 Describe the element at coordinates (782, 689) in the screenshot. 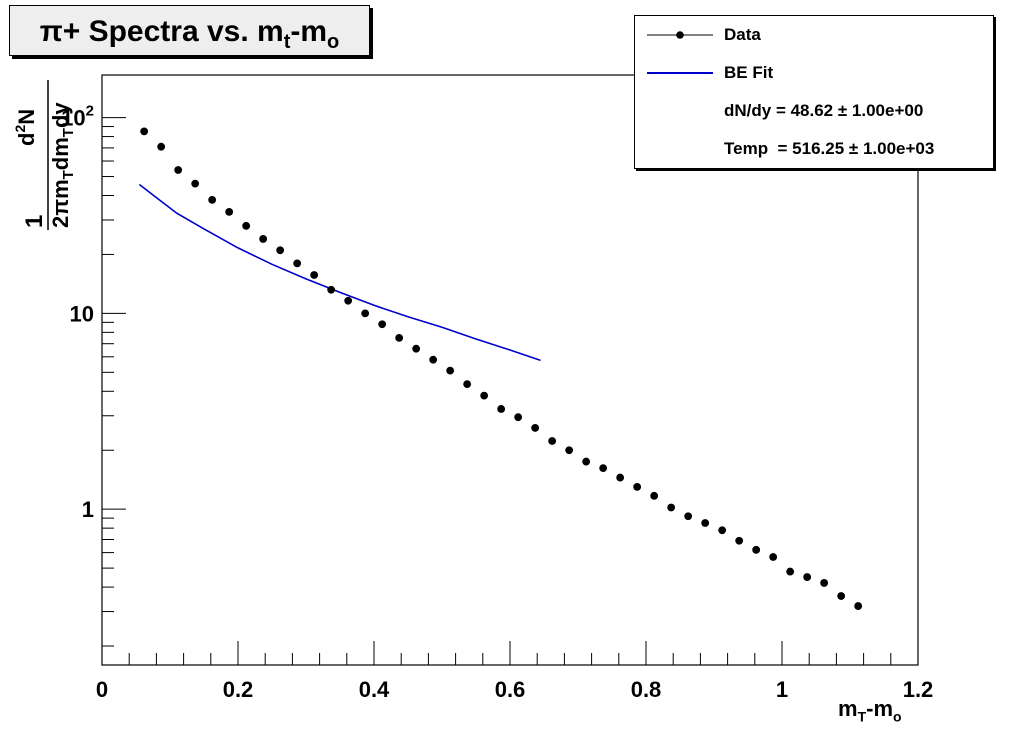

I see `x-tick-label: 1` at that location.